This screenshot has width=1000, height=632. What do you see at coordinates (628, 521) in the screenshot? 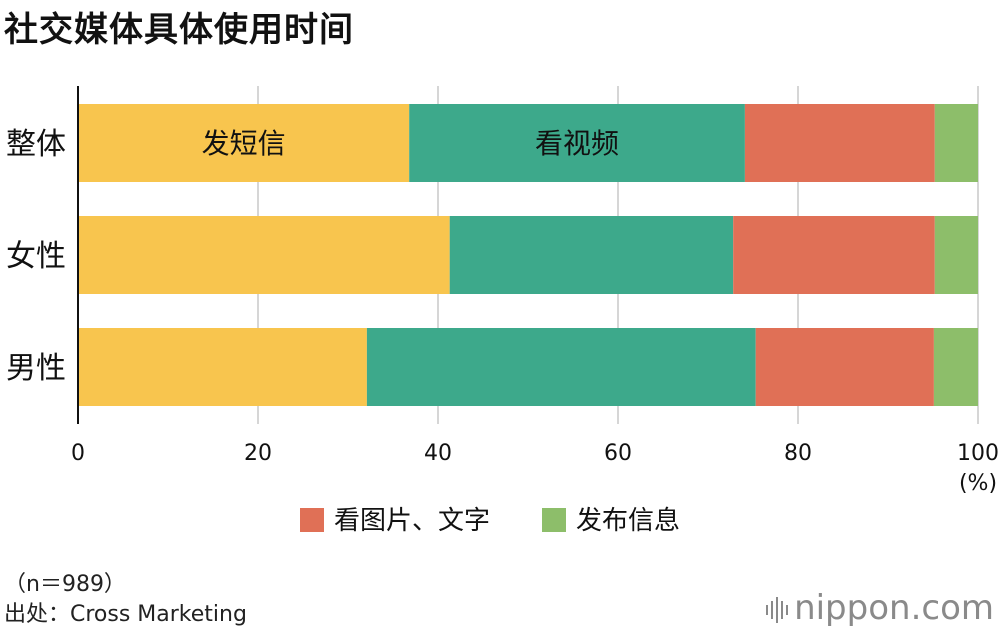
I see `legend-label: 发布信息` at bounding box center [628, 521].